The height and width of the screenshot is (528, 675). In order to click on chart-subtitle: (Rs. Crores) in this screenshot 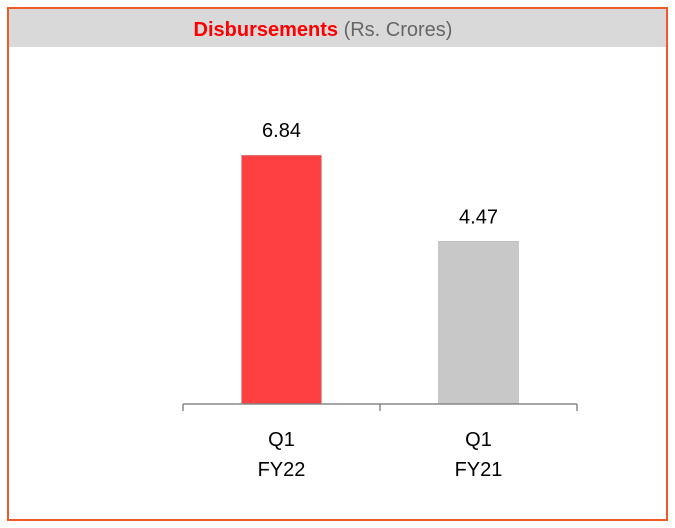, I will do `click(398, 30)`.